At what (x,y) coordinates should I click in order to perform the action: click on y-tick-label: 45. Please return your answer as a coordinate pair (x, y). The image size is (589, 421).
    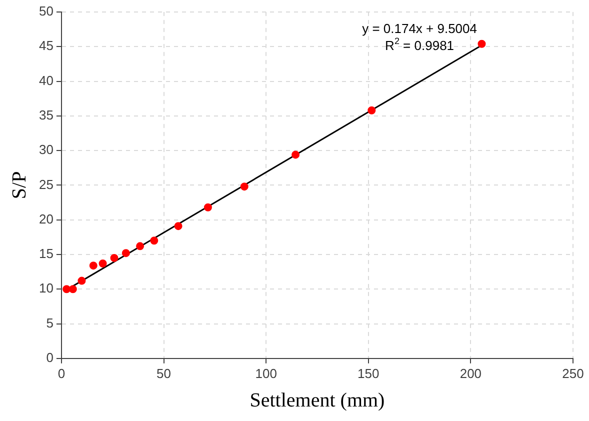
    Looking at the image, I should click on (46, 46).